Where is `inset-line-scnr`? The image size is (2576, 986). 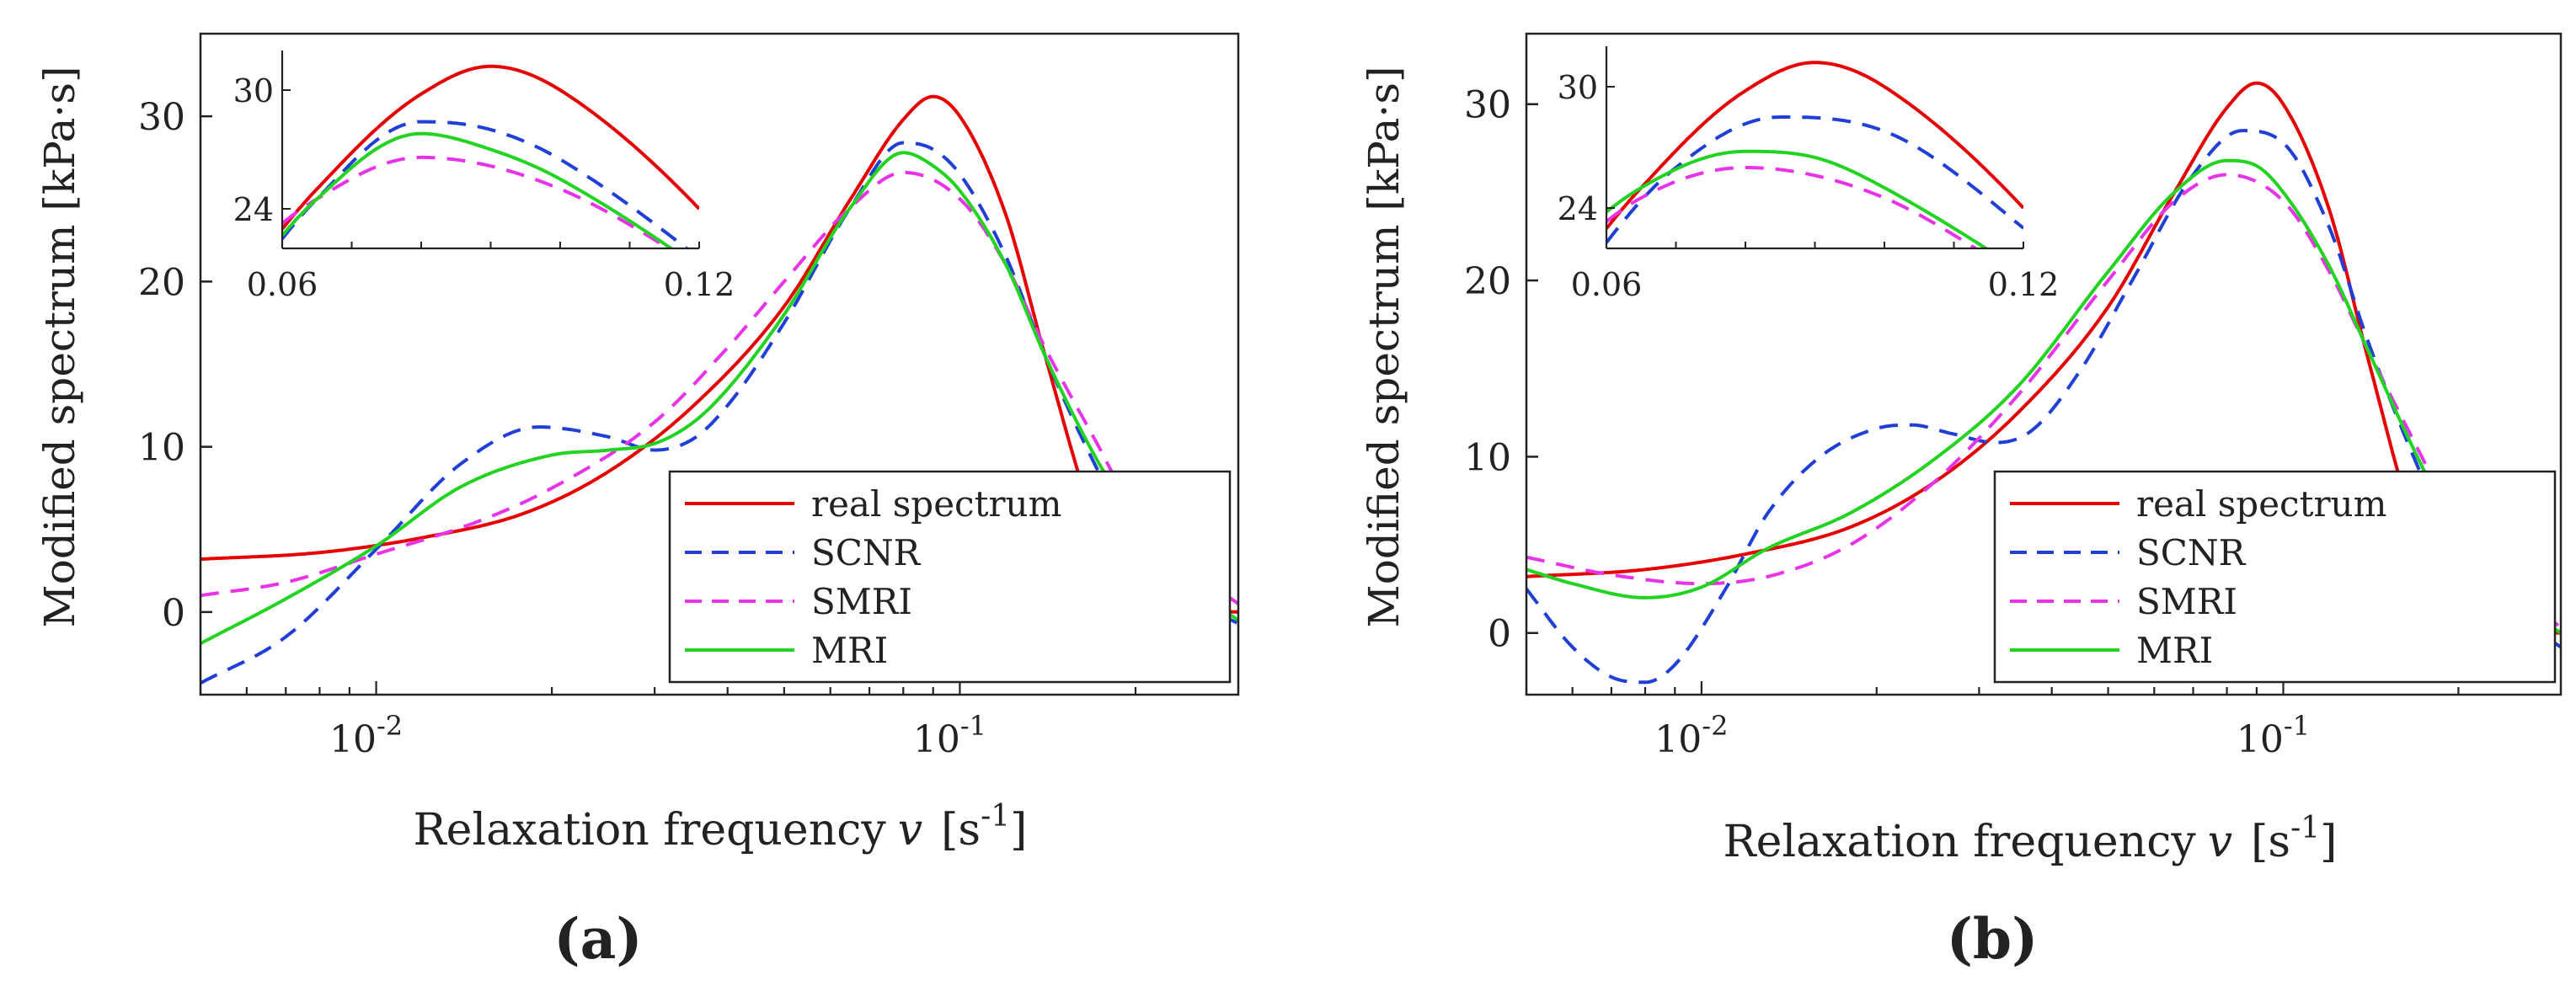
inset-line-scnr is located at coordinates (486, 184).